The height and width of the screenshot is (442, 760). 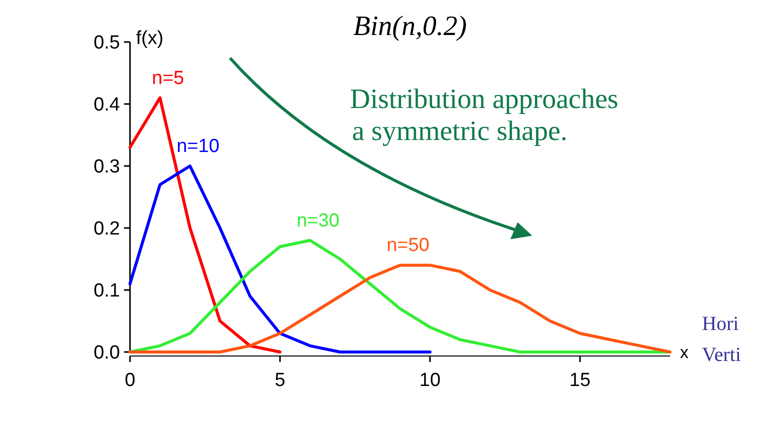 What do you see at coordinates (318, 221) in the screenshot?
I see `series-label: n=30` at bounding box center [318, 221].